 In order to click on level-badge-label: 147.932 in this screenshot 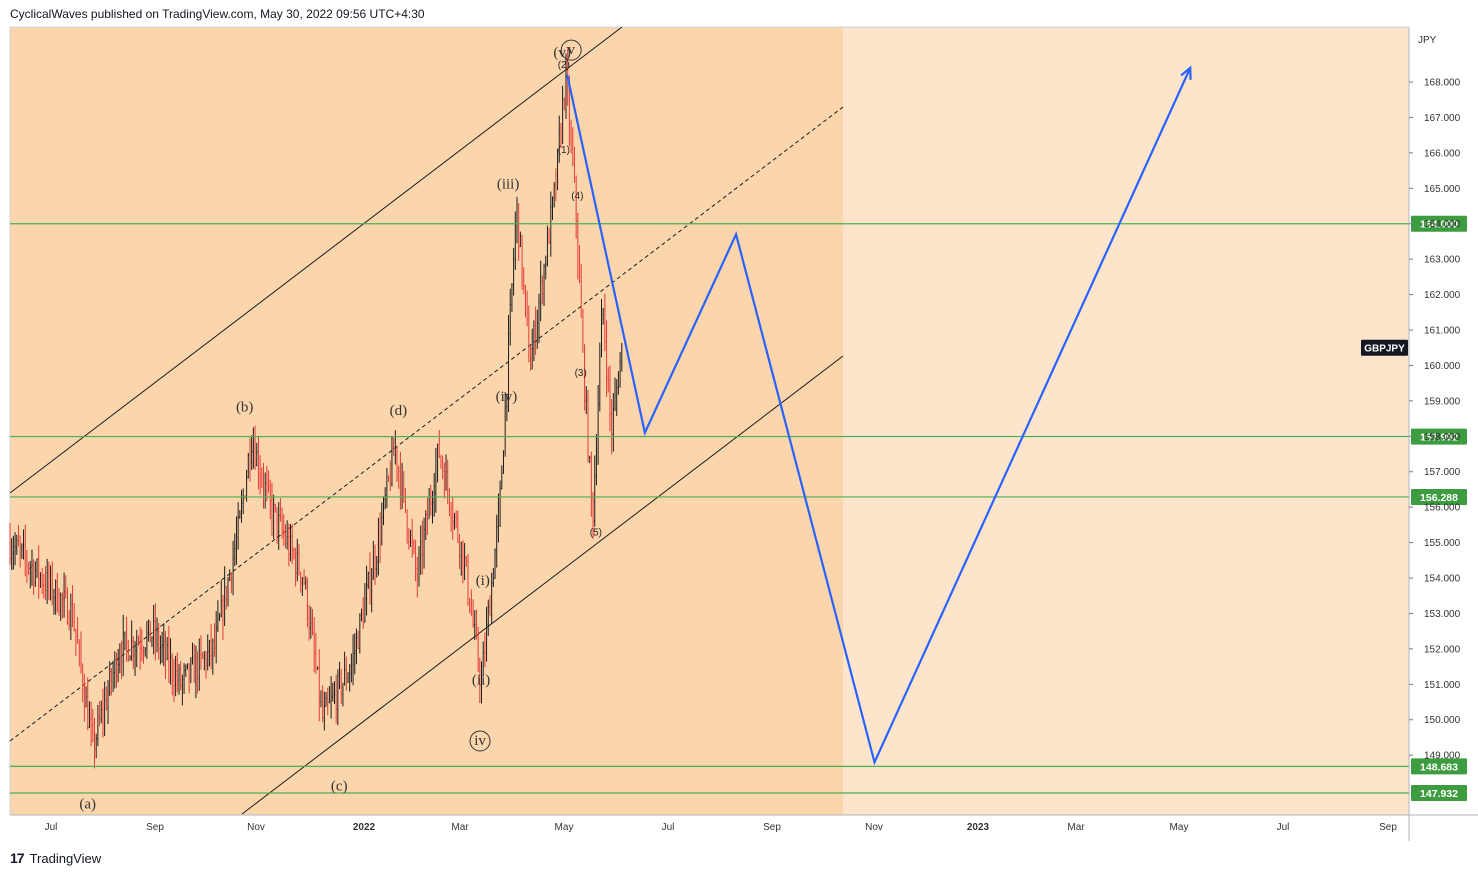, I will do `click(1439, 794)`.